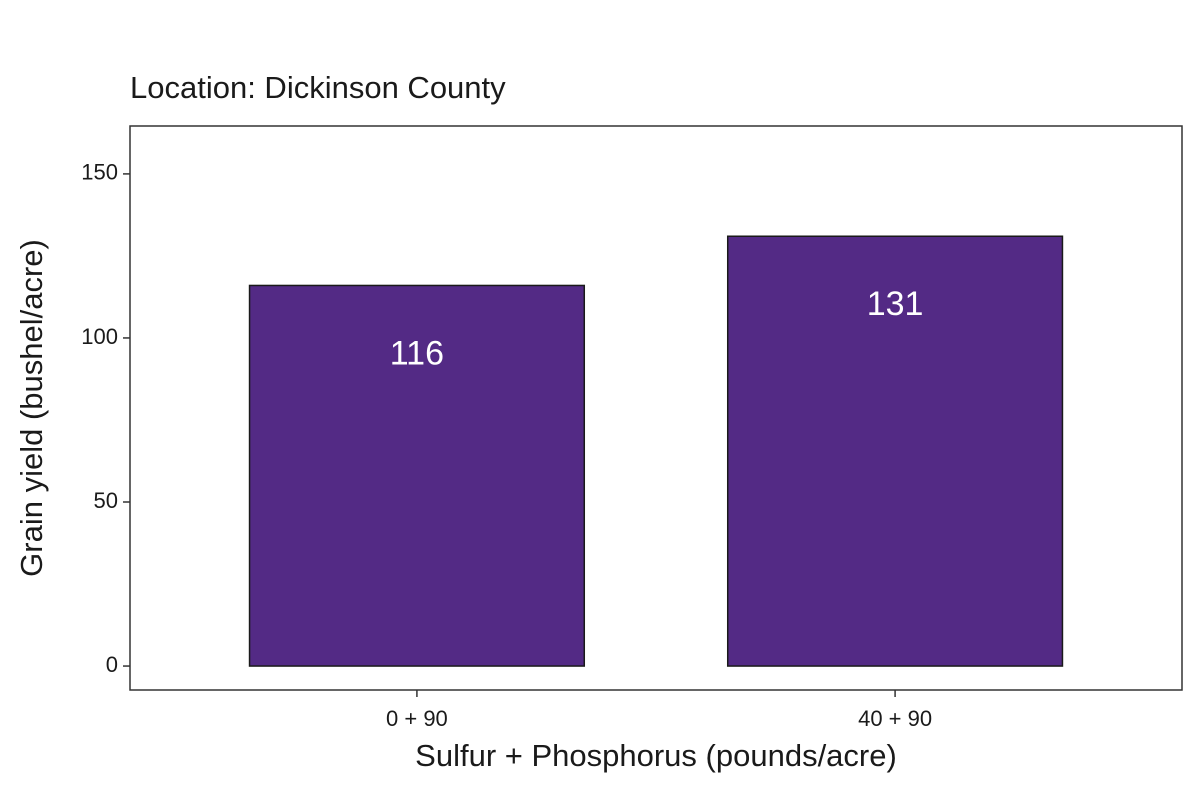  What do you see at coordinates (99, 172) in the screenshot?
I see `y-tick-label: 150` at bounding box center [99, 172].